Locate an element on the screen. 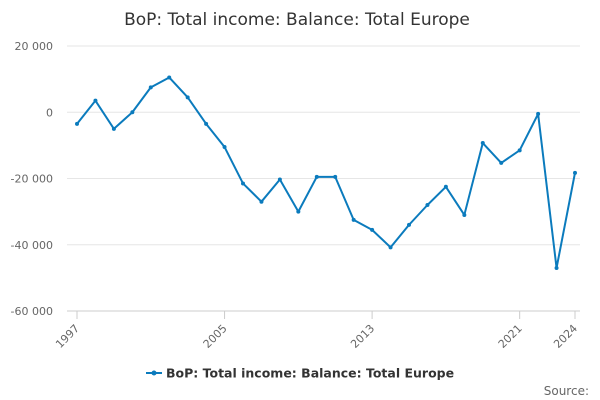 This screenshot has width=600, height=400. x-axis: 1997 2005 2013 2021 2024 is located at coordinates (316, 330).